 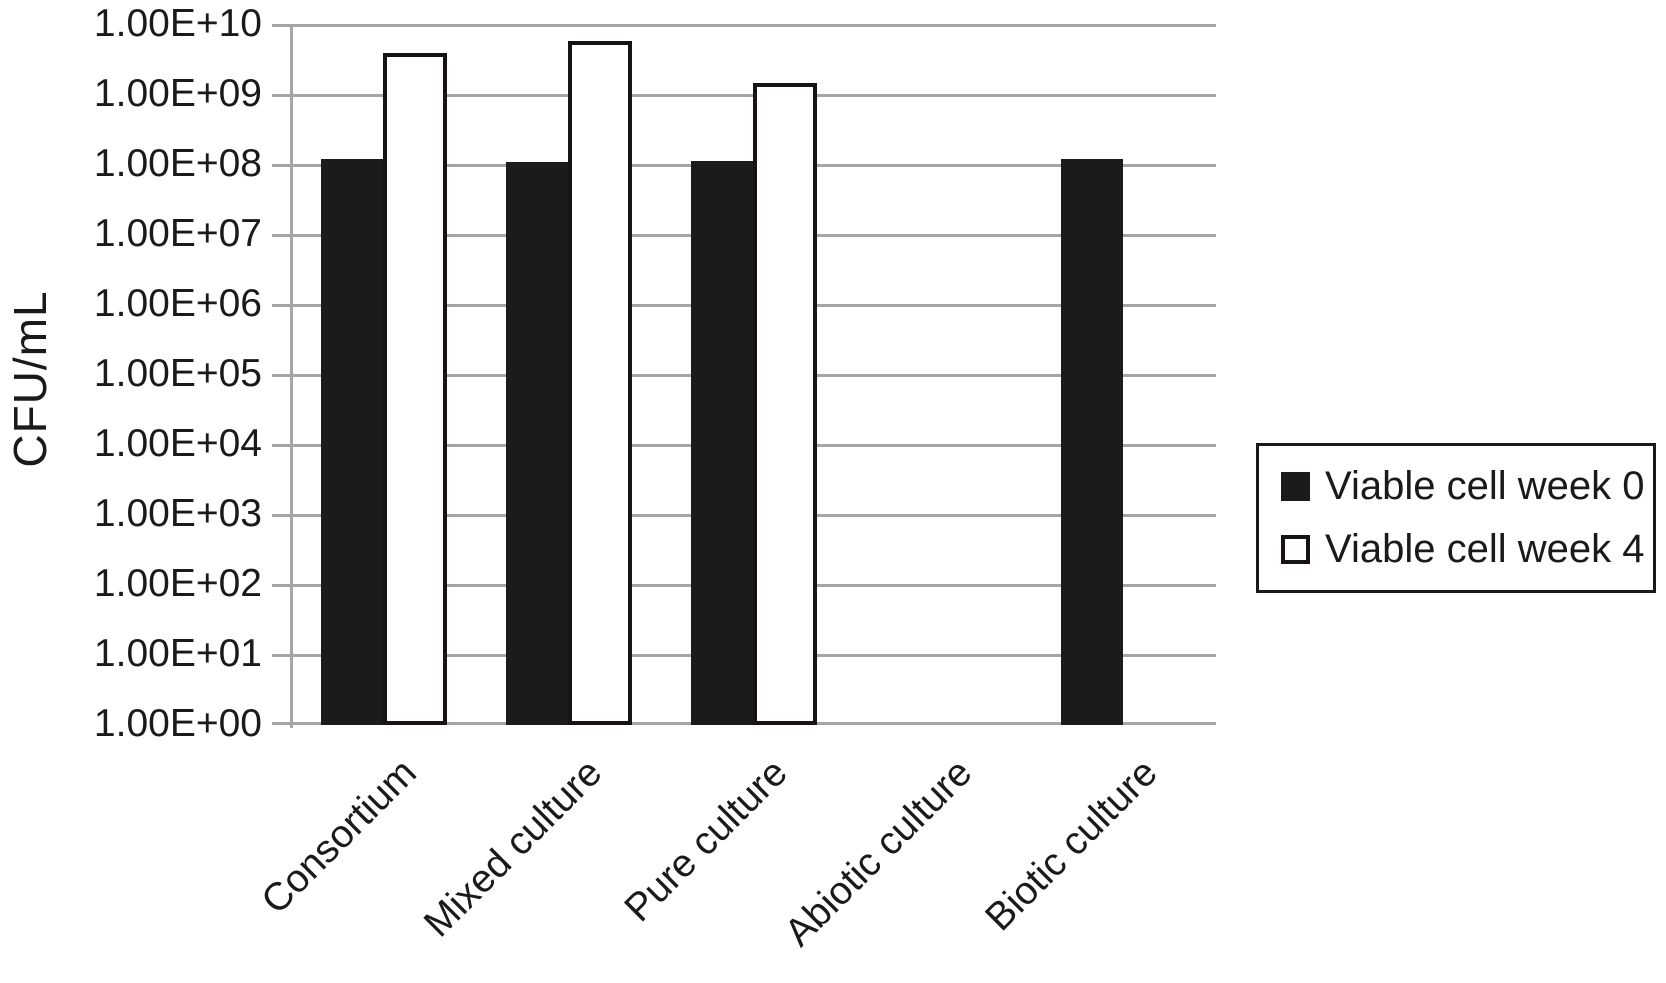 What do you see at coordinates (1071, 845) in the screenshot?
I see `x-category-label-biotic-culture: Biotic culture` at bounding box center [1071, 845].